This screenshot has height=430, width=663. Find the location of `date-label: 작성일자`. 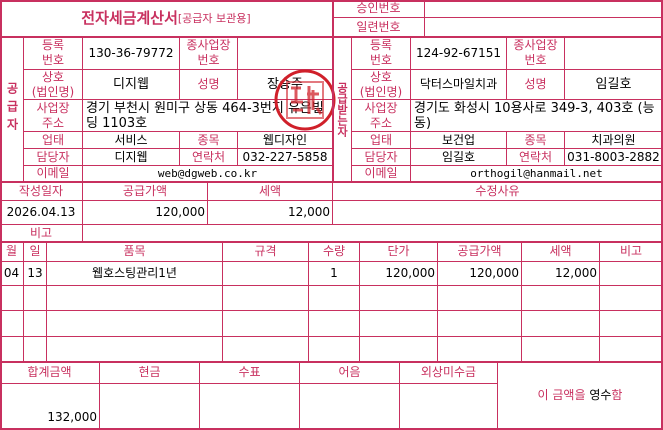

date-label: 작성일자 is located at coordinates (41, 191).